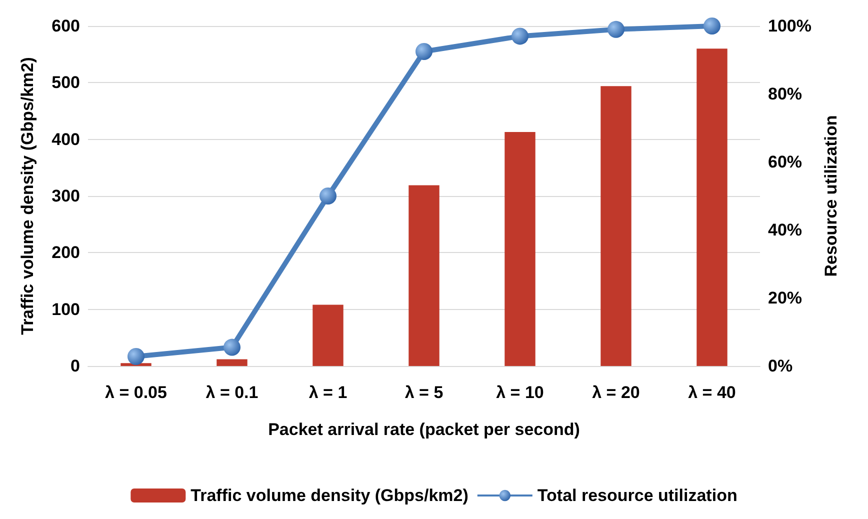  What do you see at coordinates (785, 162) in the screenshot?
I see `y2-tick-label: 60%` at bounding box center [785, 162].